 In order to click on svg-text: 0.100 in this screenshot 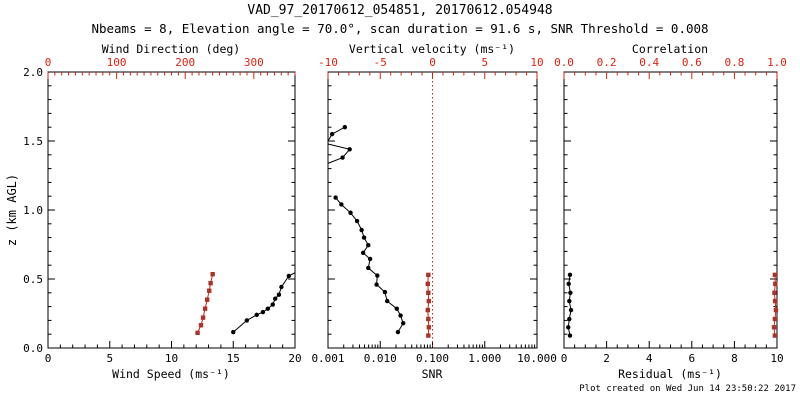, I will do `click(432, 358)`.